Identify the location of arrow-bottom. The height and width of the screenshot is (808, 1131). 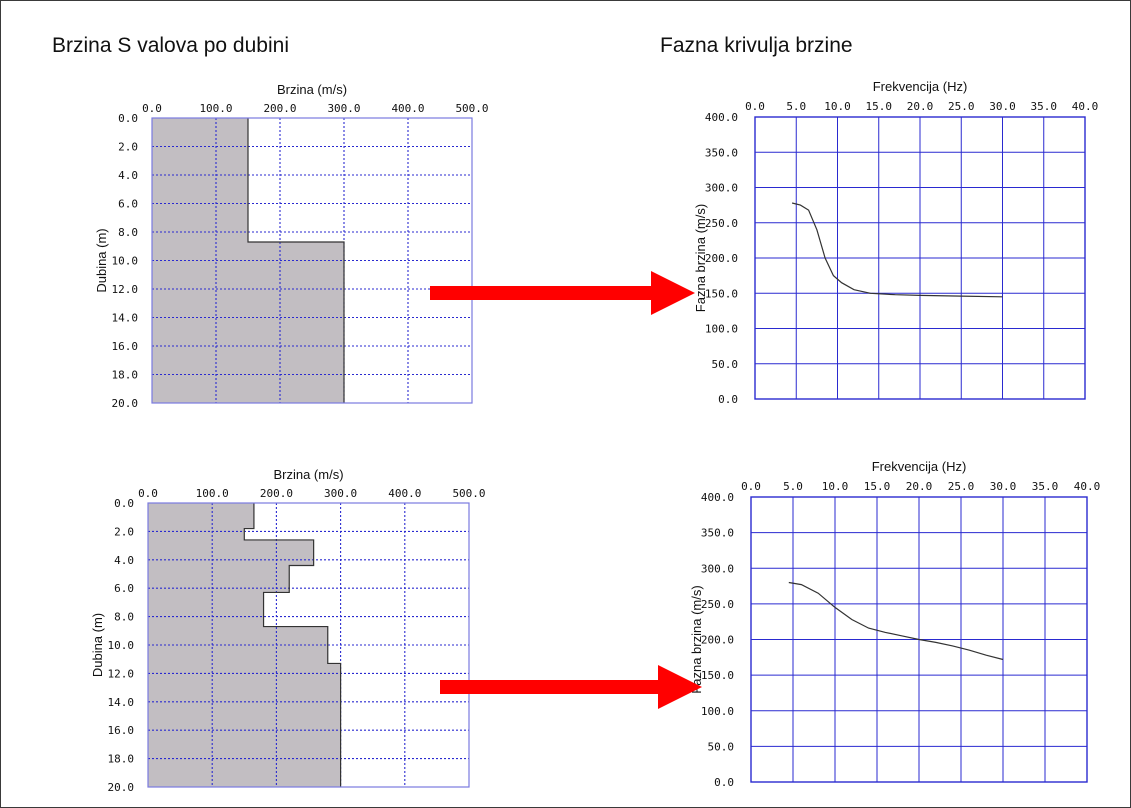
(571, 687).